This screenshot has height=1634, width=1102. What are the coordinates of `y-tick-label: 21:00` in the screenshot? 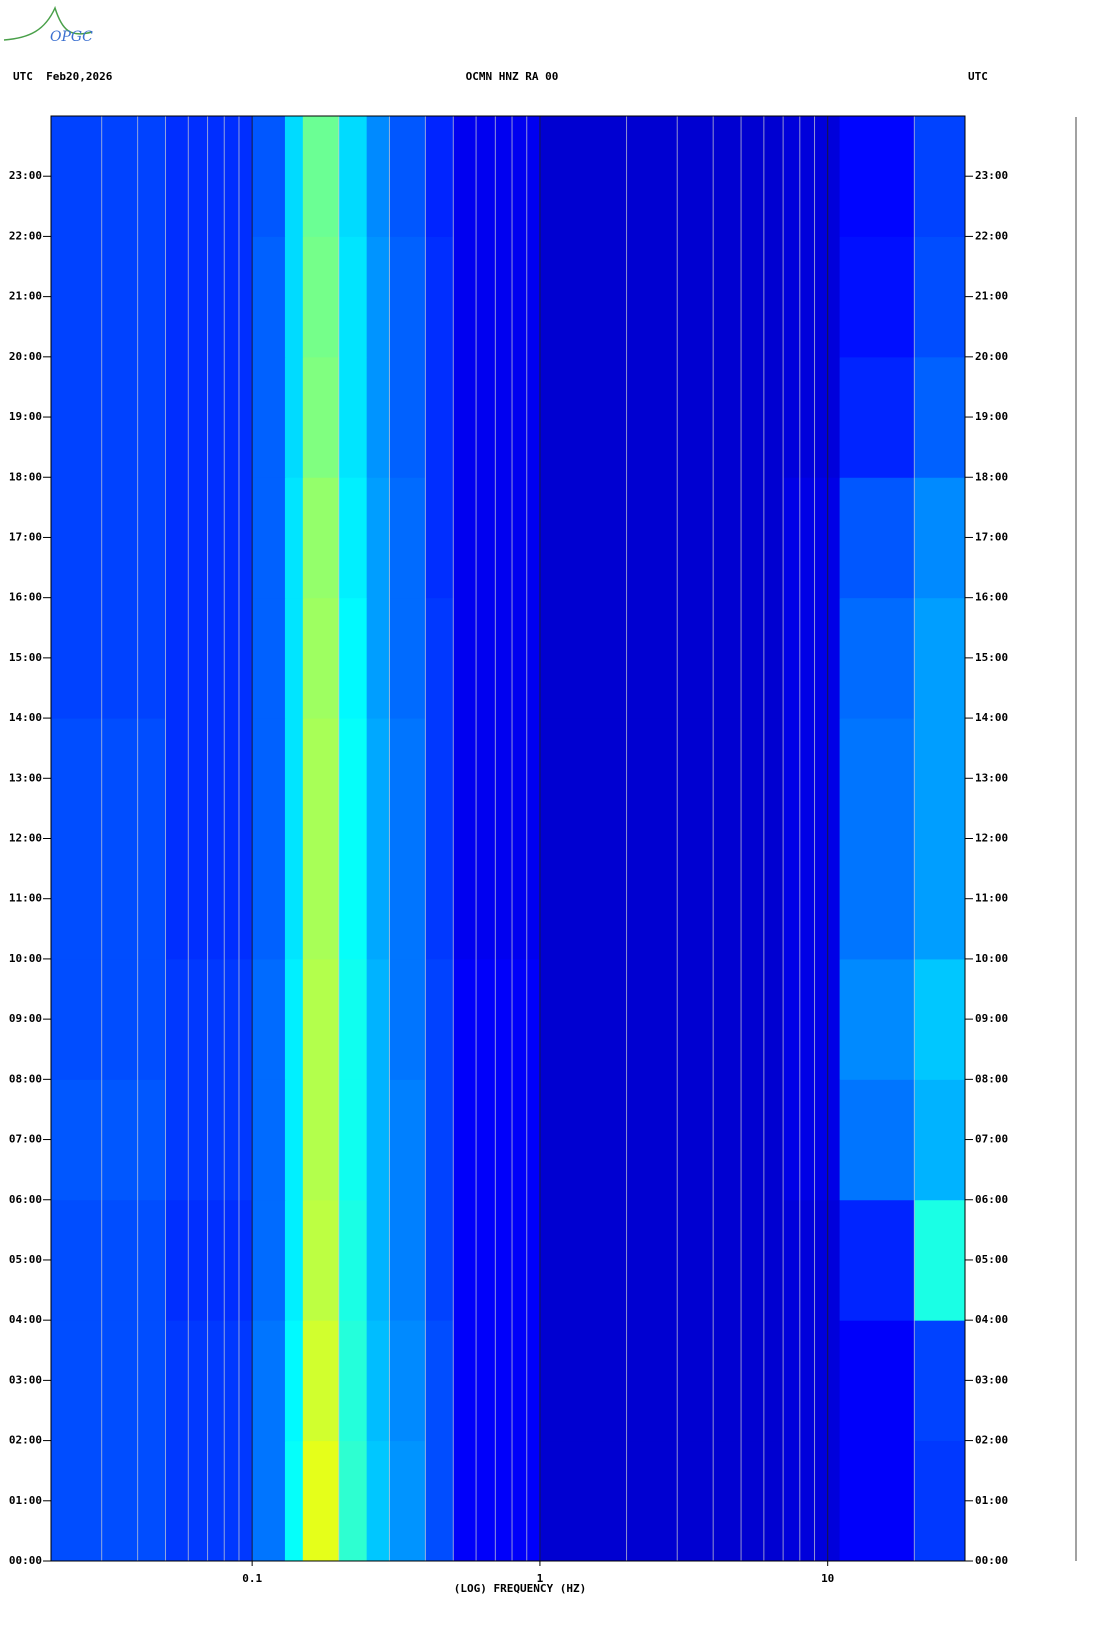 It's located at (25, 296).